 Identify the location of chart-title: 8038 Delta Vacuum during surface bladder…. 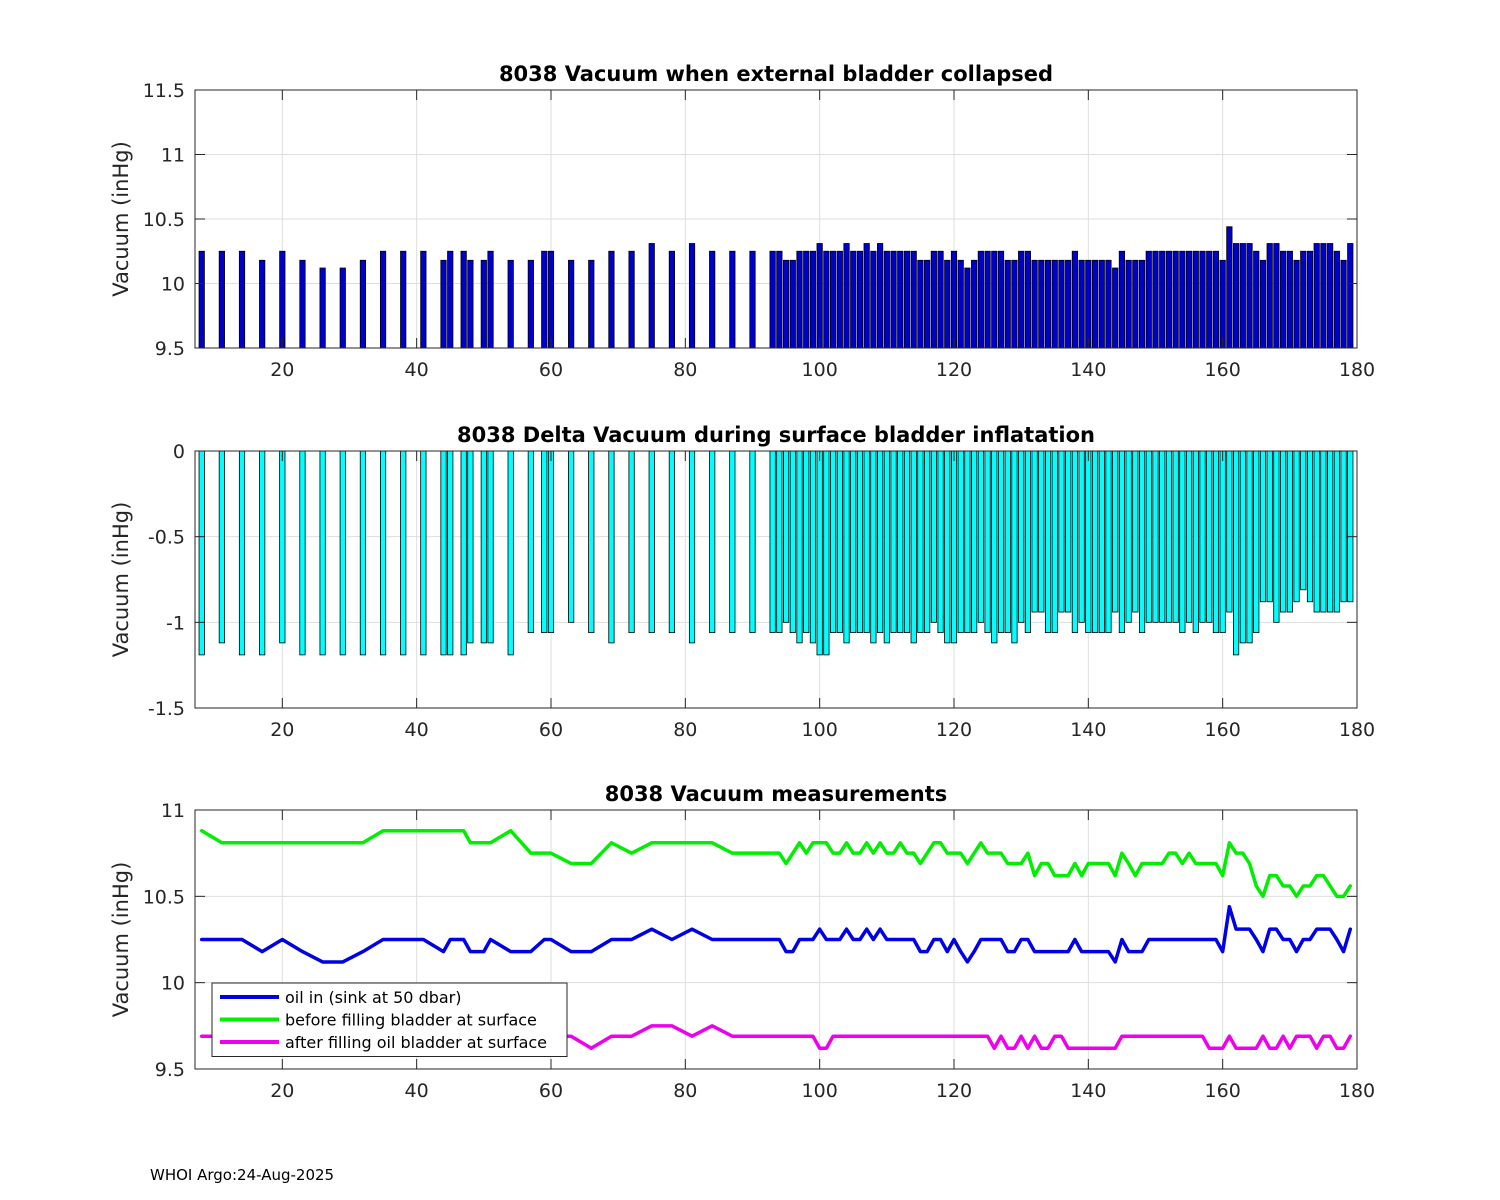
(776, 435).